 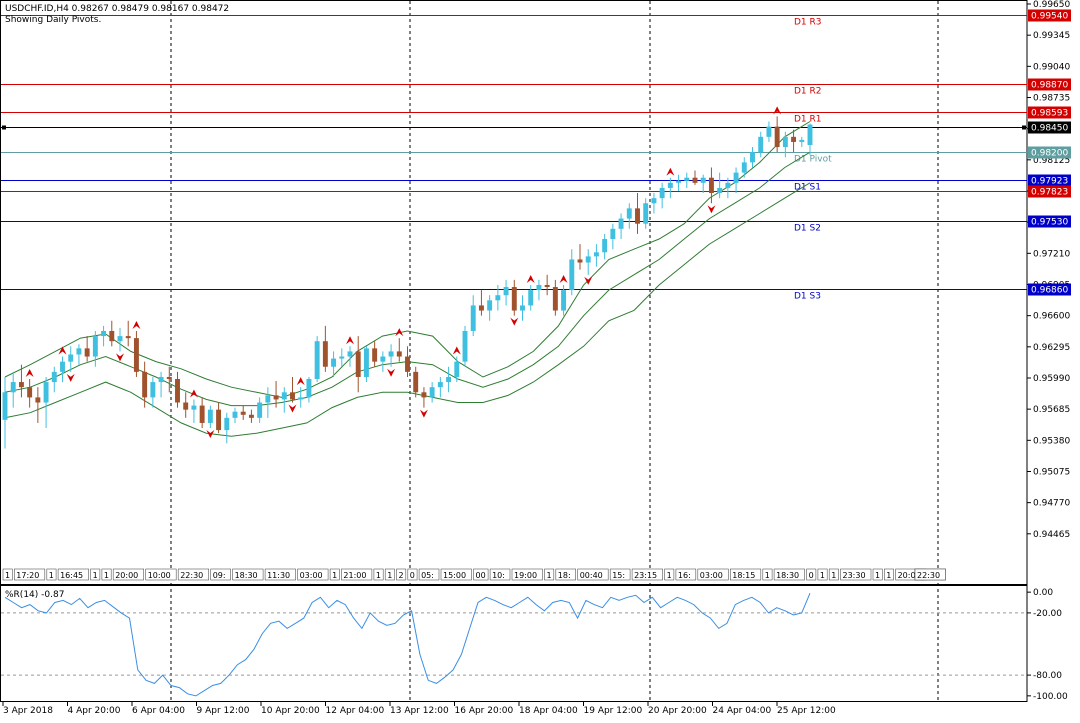 I want to click on pivot-level-name: D1 R3, so click(x=808, y=23).